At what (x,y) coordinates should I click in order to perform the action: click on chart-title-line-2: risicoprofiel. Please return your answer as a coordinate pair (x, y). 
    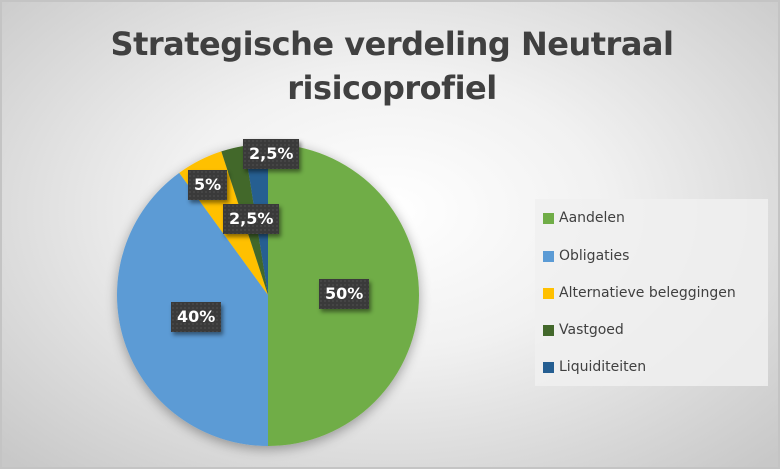
    Looking at the image, I should click on (392, 88).